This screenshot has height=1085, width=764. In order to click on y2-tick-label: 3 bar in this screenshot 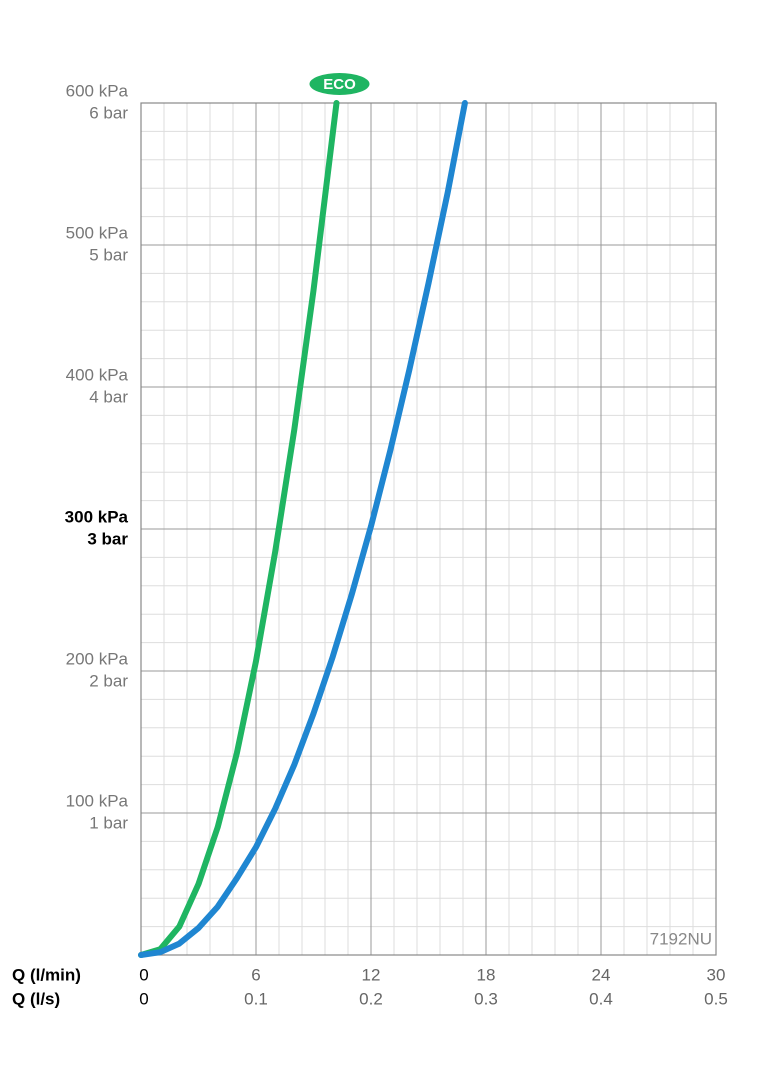, I will do `click(107, 538)`.